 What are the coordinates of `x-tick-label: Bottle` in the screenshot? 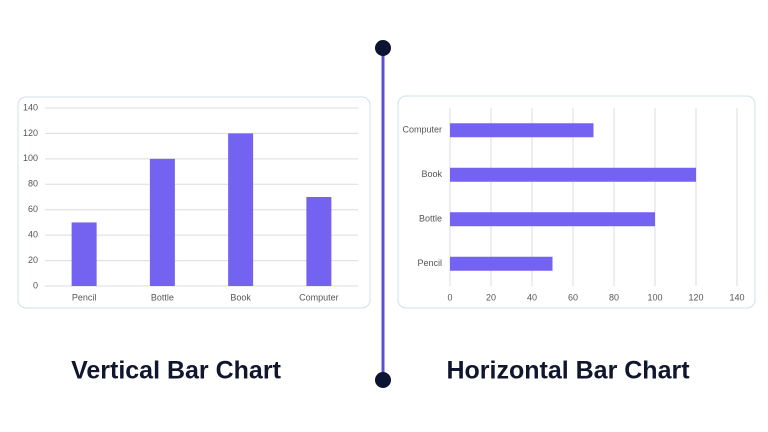 It's located at (162, 297).